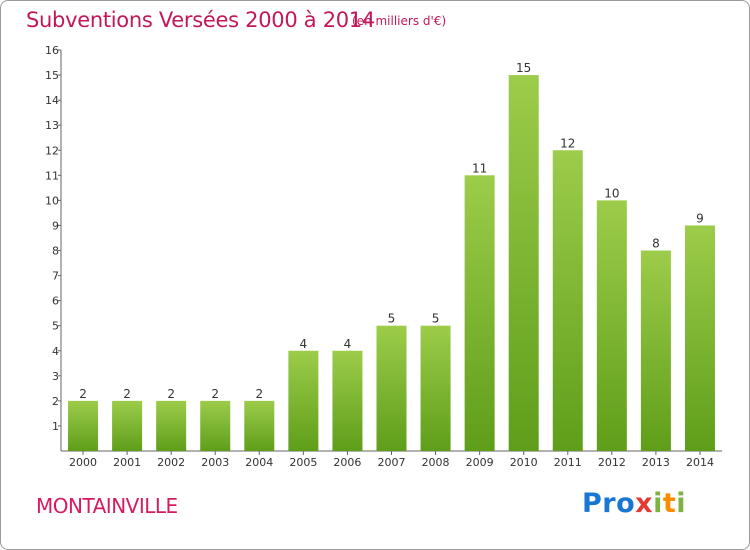  I want to click on commune-name: MONTAINVILLE, so click(107, 506).